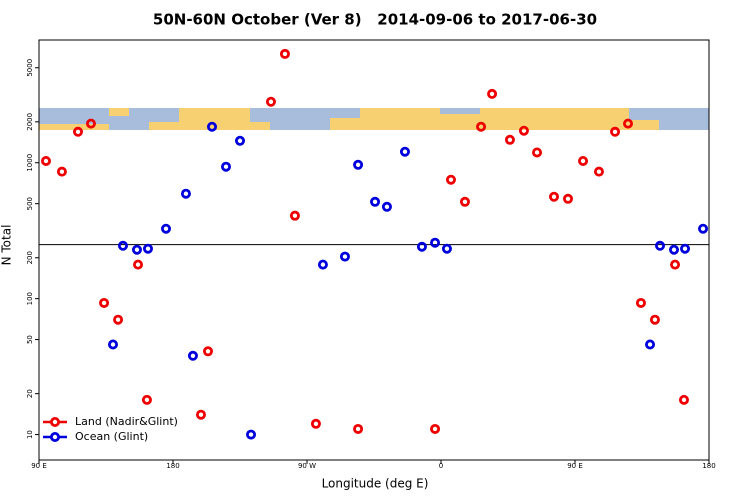 The height and width of the screenshot is (504, 750). I want to click on y-tick-label: 2000, so click(30, 122).